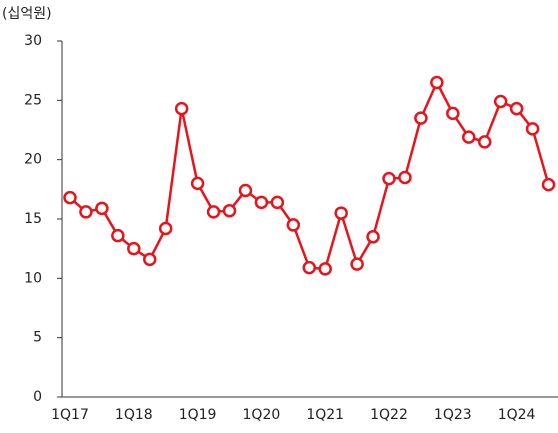 The height and width of the screenshot is (433, 558). I want to click on y-tick-label: 25, so click(33, 100).